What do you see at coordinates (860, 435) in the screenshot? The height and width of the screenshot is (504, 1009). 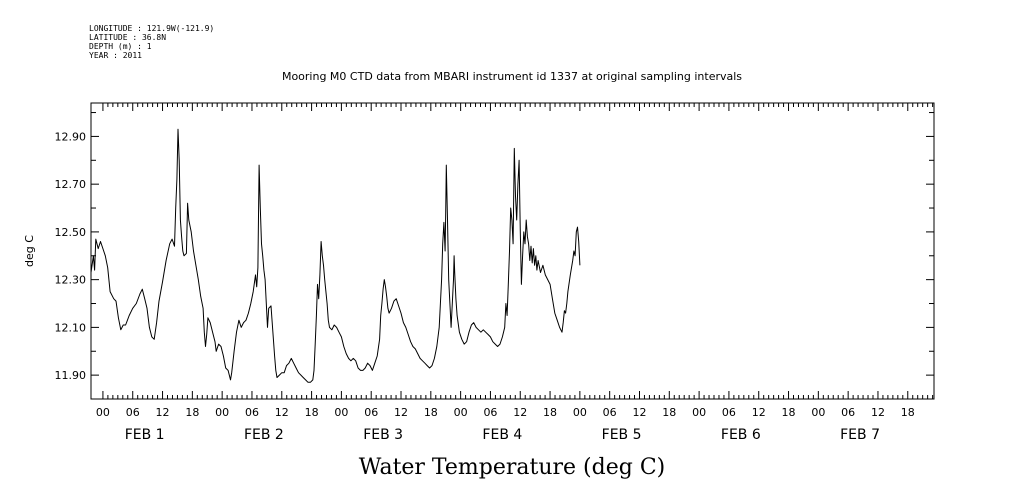 I see `x-day-label: FEB 7` at bounding box center [860, 435].